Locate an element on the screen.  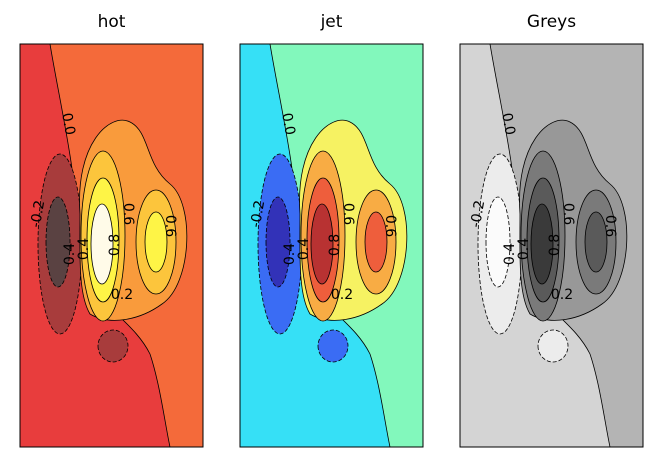
panel-title: hot is located at coordinates (112, 22).